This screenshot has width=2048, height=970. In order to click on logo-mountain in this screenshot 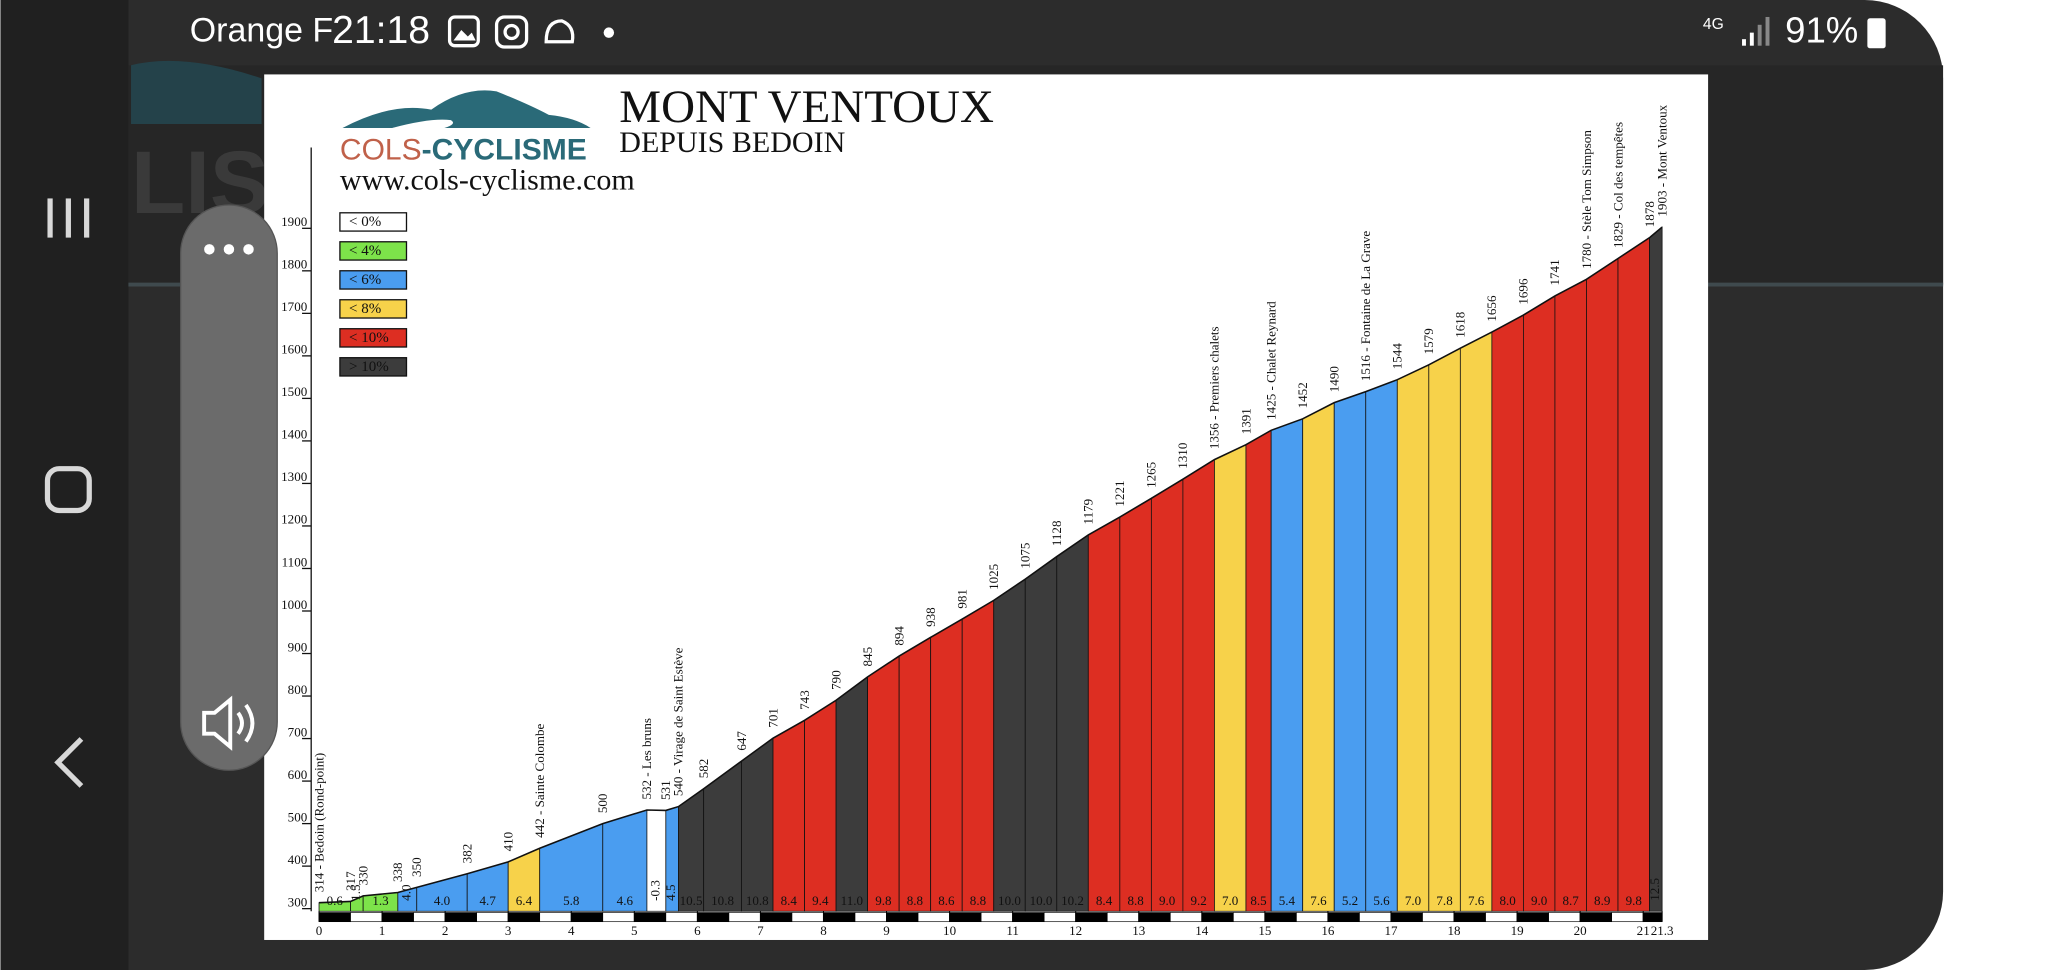, I will do `click(466, 109)`.